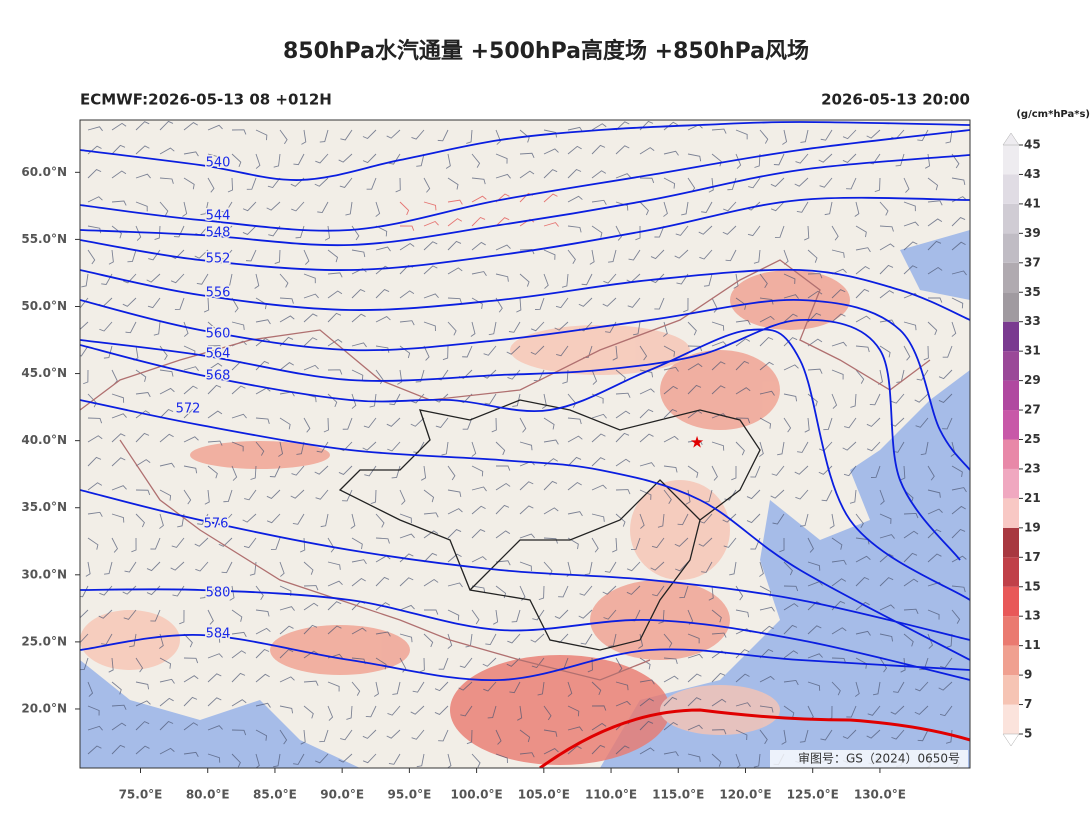  Describe the element at coordinates (216, 524) in the screenshot. I see `contour-label: 576` at that location.